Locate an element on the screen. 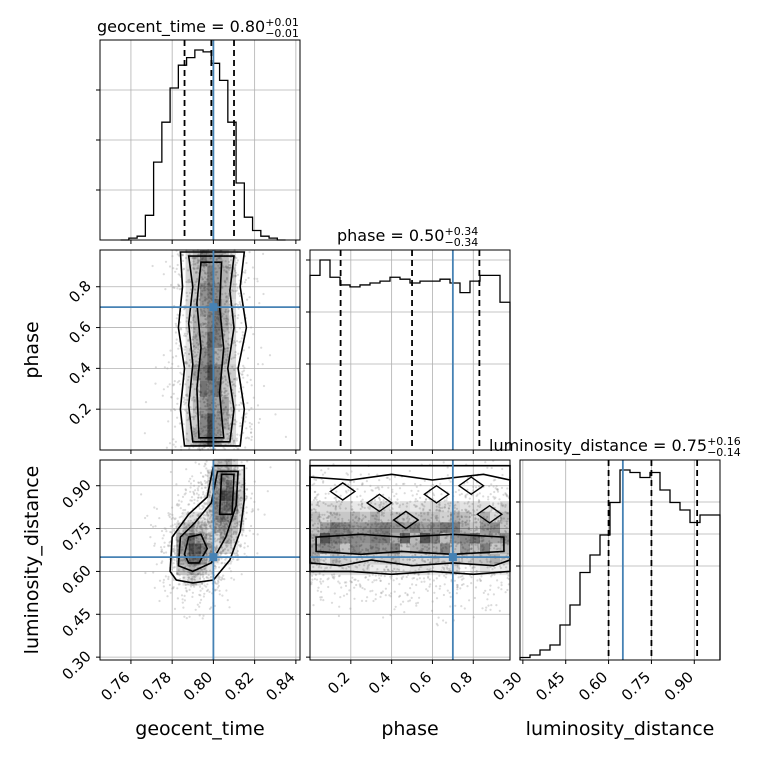 The width and height of the screenshot is (760, 760). hist-panel-luminosity-distance: 0.30 0.45 0.60 0.75 0.90 is located at coordinates (605, 581).